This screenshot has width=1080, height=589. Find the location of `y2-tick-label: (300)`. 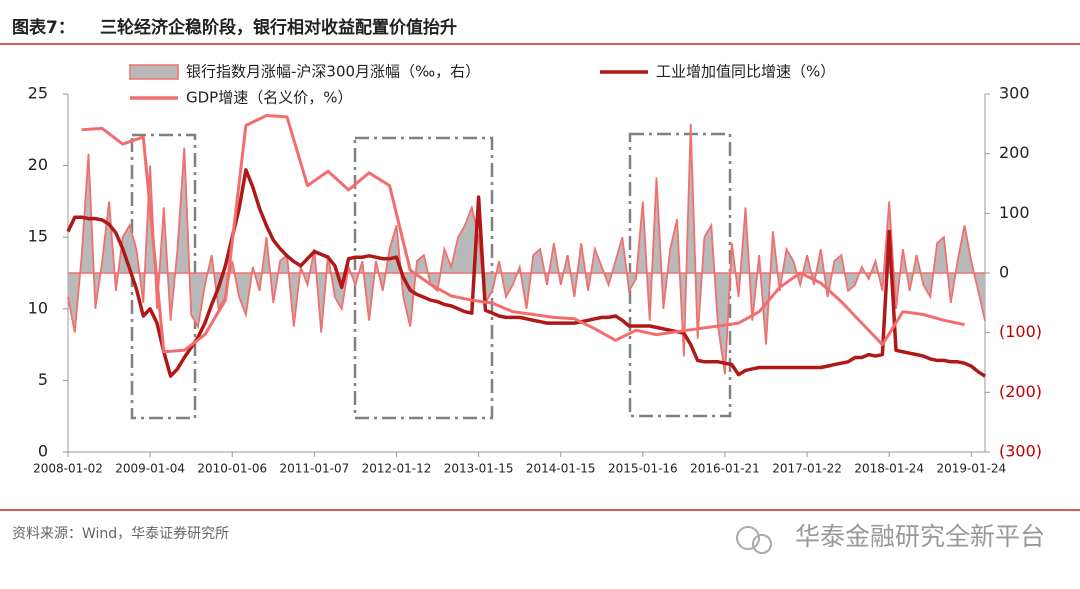

y2-tick-label: (300) is located at coordinates (1020, 451).